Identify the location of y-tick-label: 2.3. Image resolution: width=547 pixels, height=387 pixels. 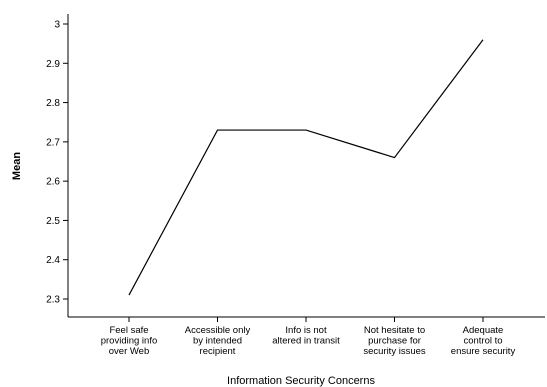
(53, 300).